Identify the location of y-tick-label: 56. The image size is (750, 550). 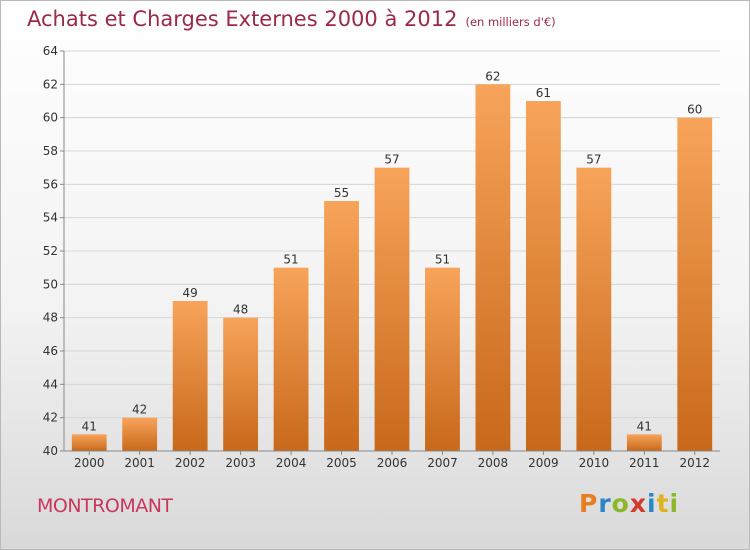
(50, 184).